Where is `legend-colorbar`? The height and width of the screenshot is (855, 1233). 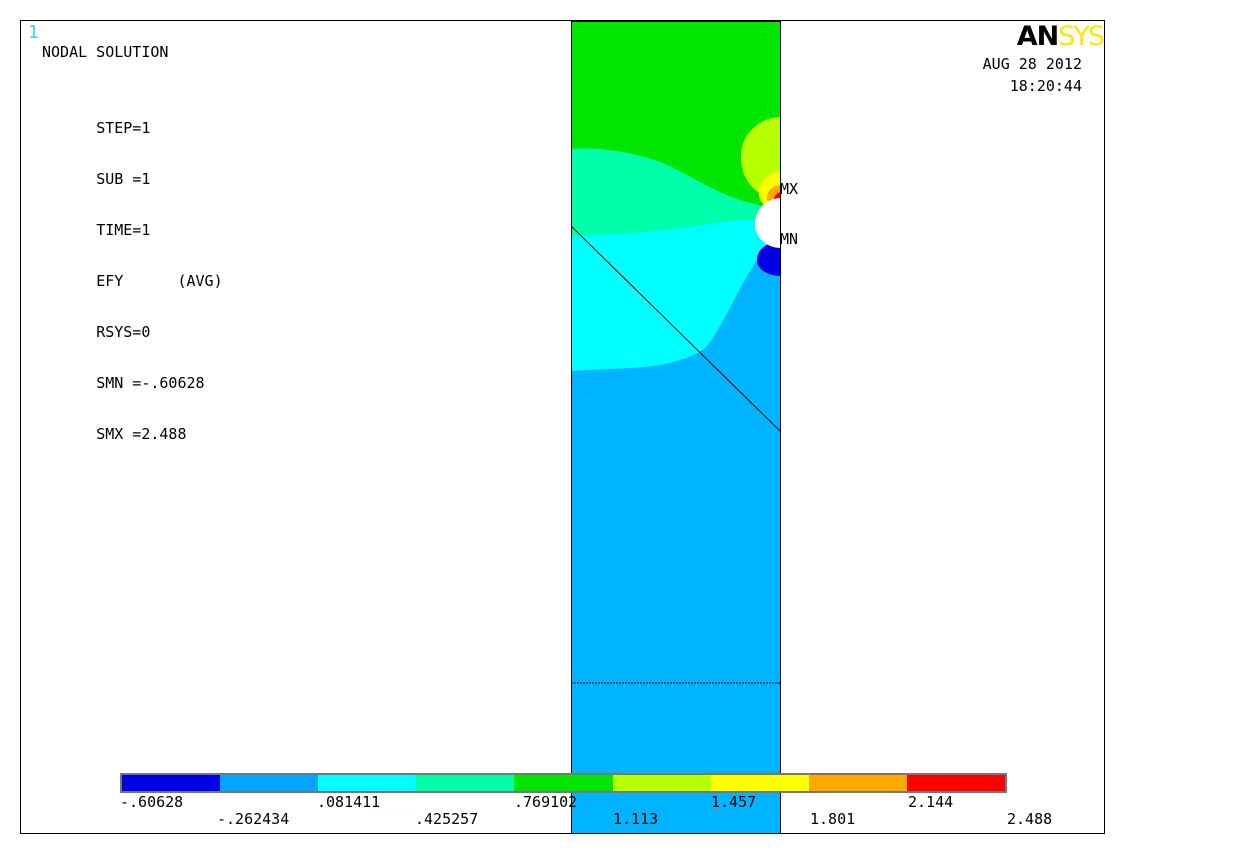 legend-colorbar is located at coordinates (563, 783).